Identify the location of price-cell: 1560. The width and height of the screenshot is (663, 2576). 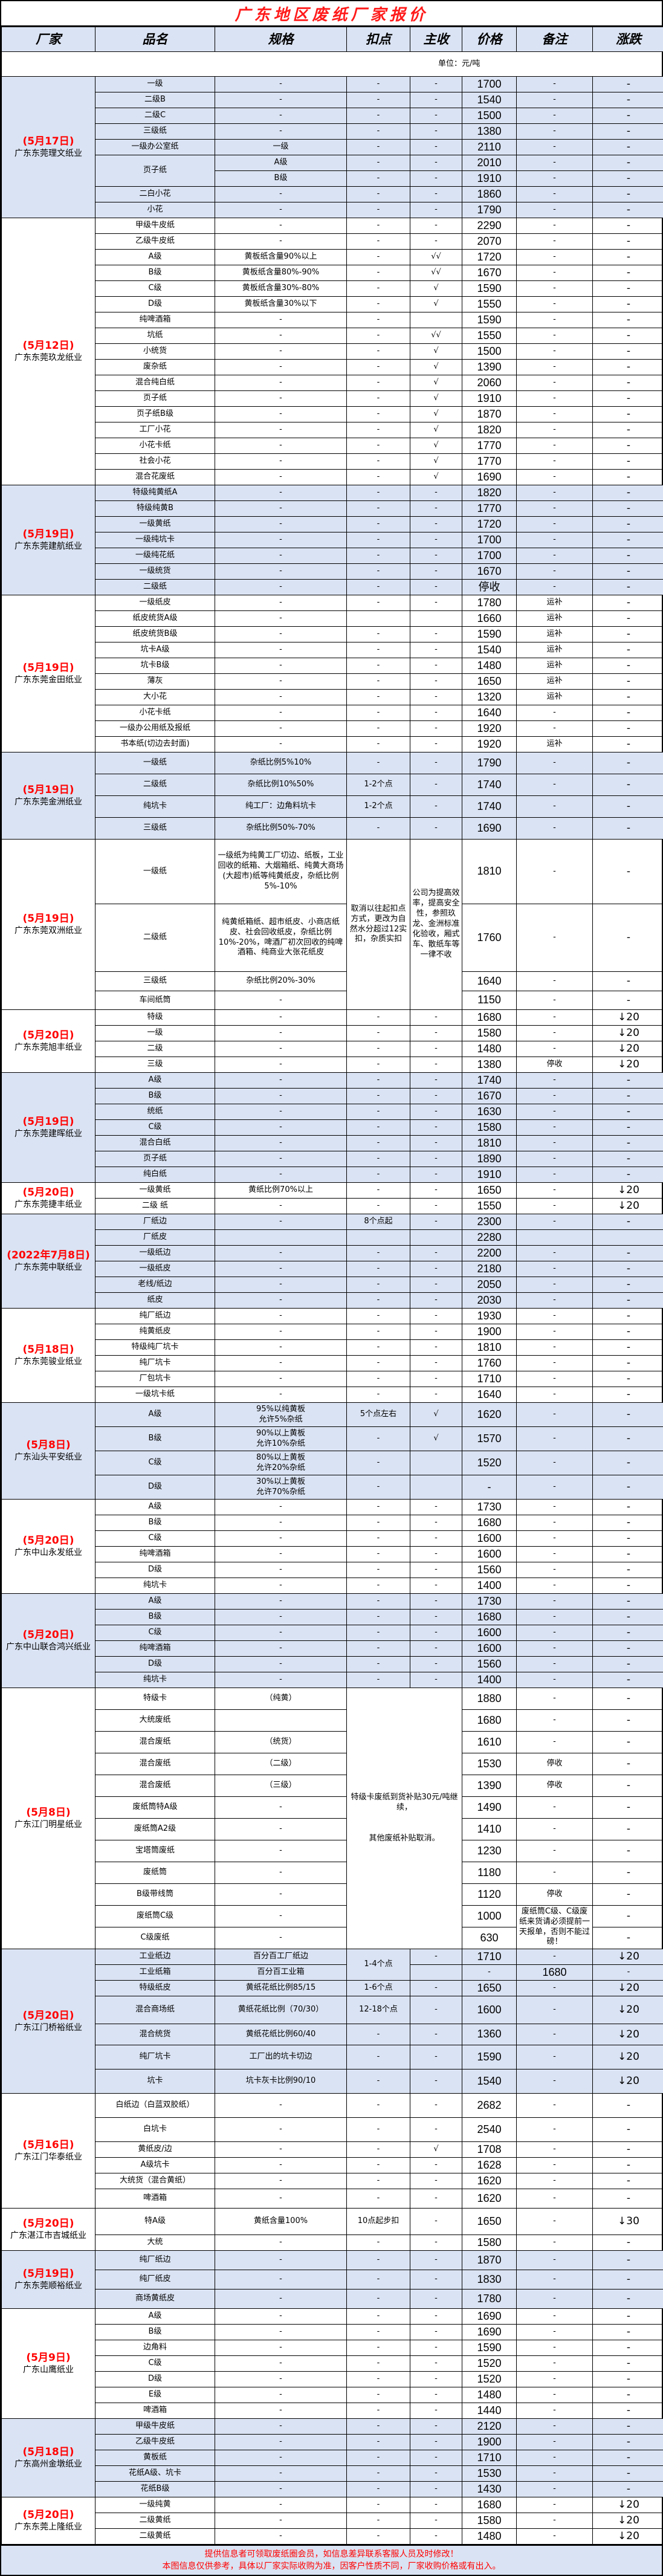
(489, 1664).